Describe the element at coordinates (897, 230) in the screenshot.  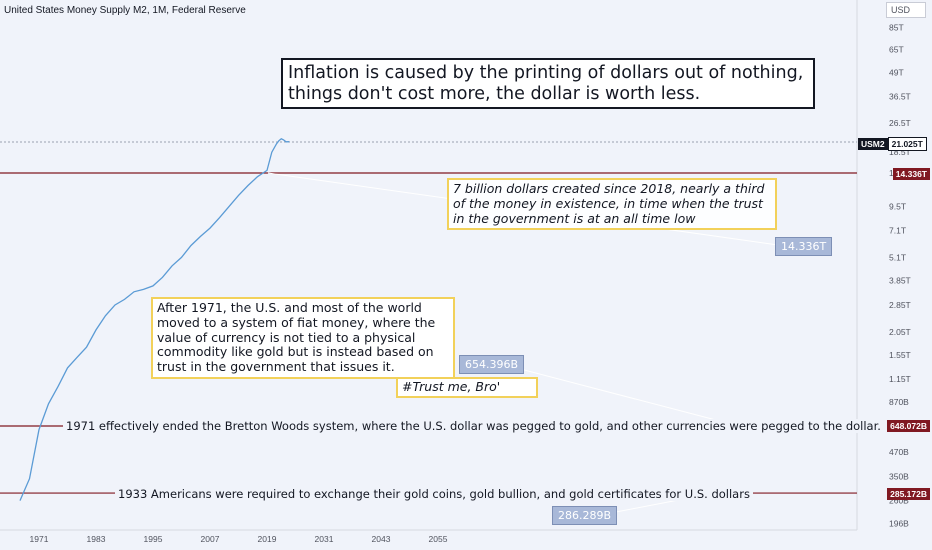
I see `y-tick-label: 7.1T` at that location.